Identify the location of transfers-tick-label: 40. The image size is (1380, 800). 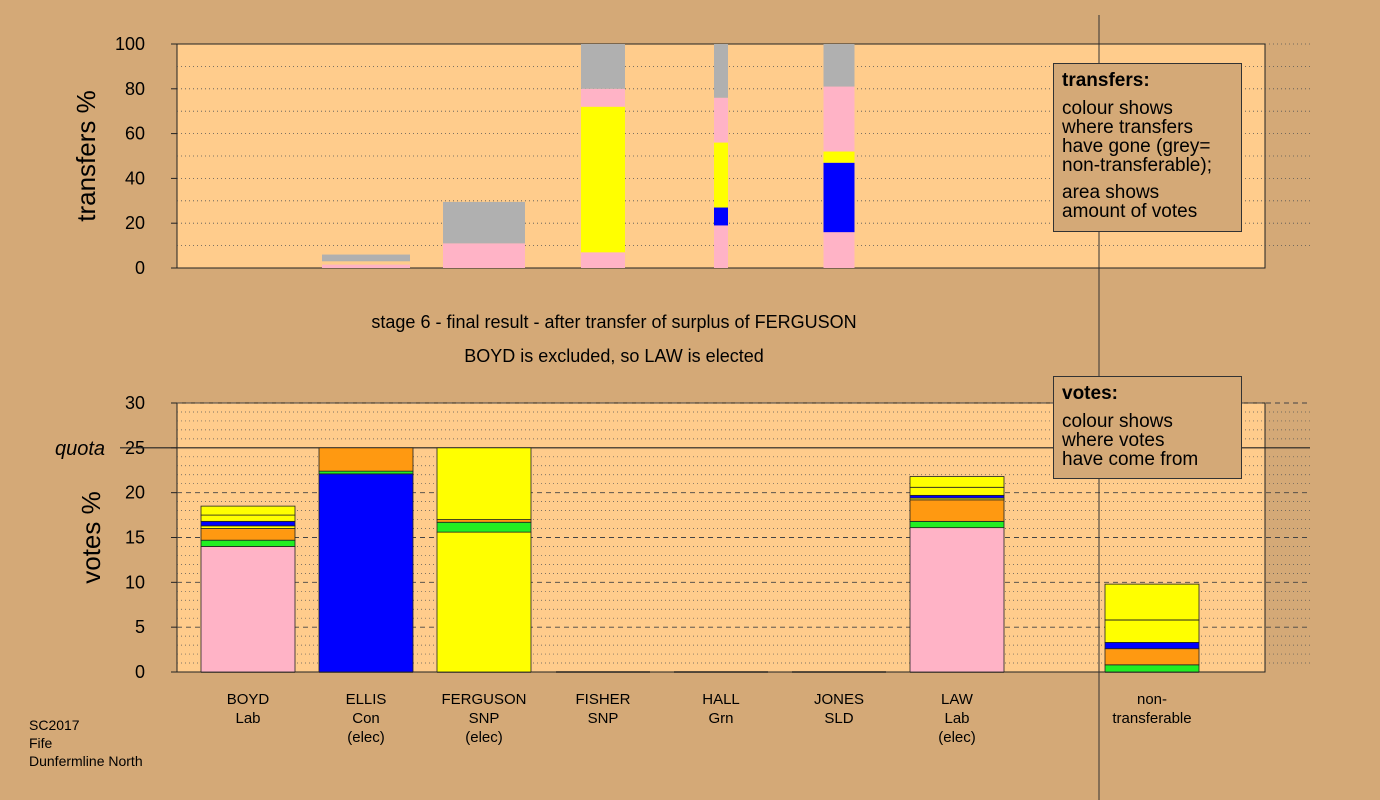
(135, 178).